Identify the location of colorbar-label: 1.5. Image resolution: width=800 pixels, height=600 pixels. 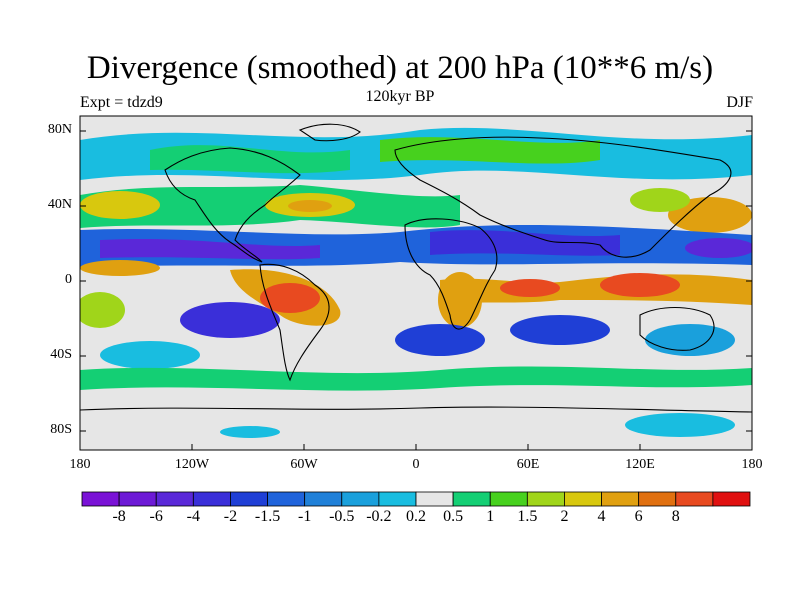
(527, 516).